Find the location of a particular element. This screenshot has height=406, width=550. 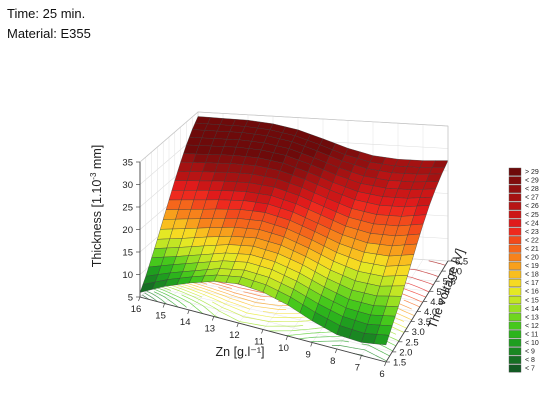

annotation-material: Material: E355 is located at coordinates (49, 33).